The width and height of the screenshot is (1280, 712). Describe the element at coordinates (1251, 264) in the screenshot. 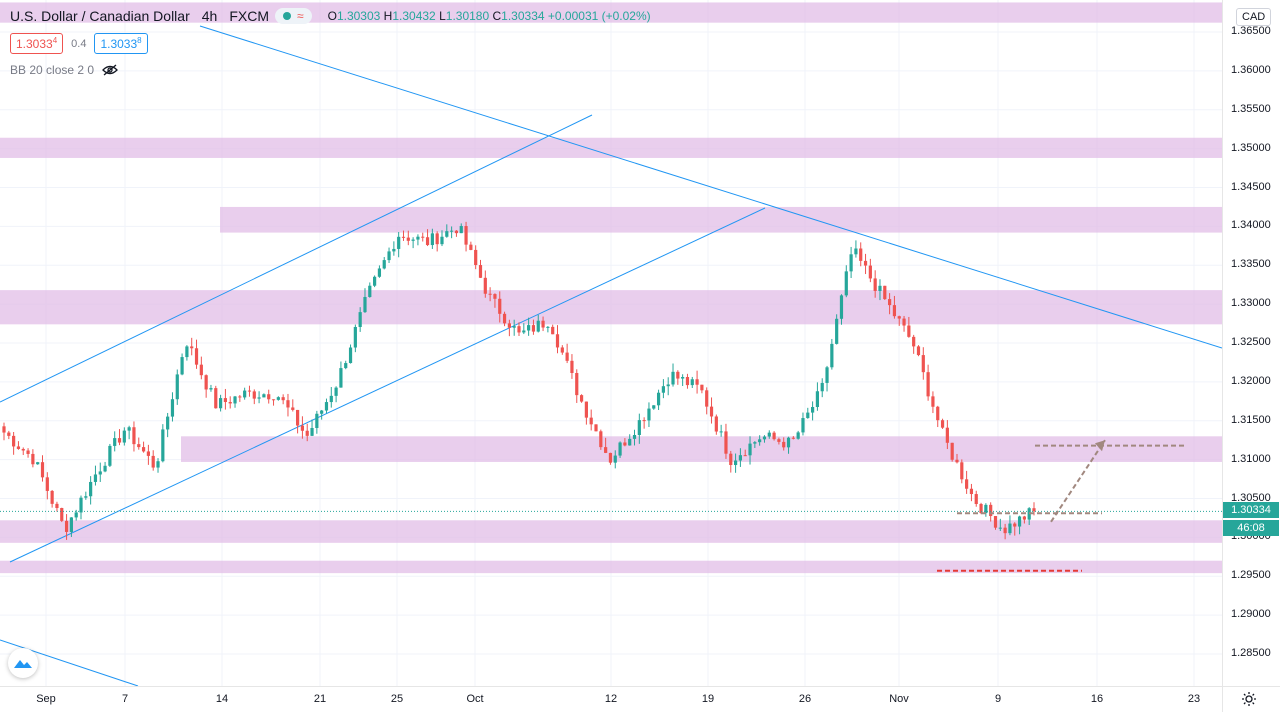

I see `price-tick-label: 1.33500` at that location.